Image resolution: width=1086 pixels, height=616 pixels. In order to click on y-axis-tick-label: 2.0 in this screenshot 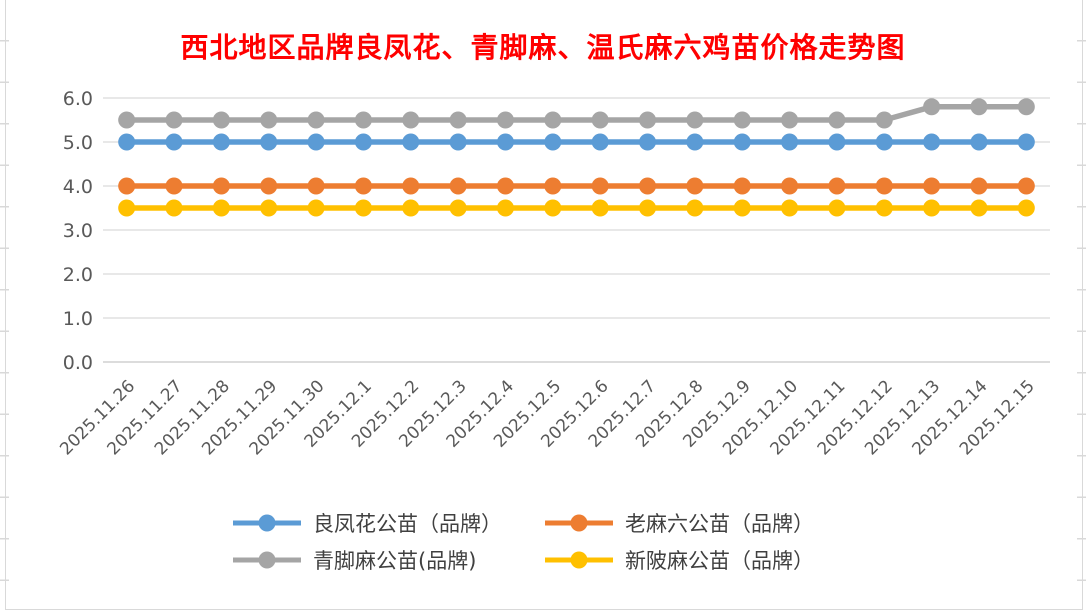, I will do `click(78, 275)`.